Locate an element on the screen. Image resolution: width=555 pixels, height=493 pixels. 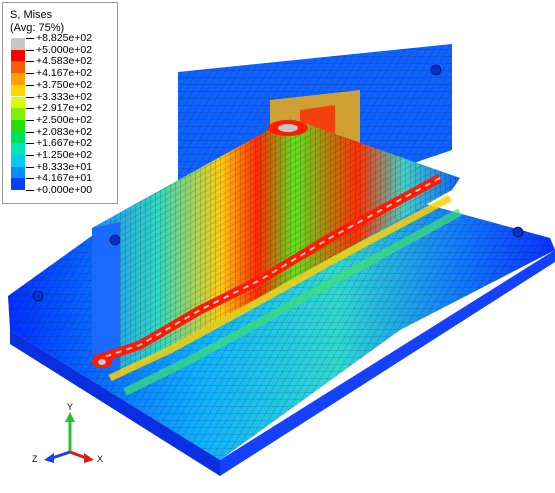
legend-subtitle: (Avg: 75%) is located at coordinates (37, 28).